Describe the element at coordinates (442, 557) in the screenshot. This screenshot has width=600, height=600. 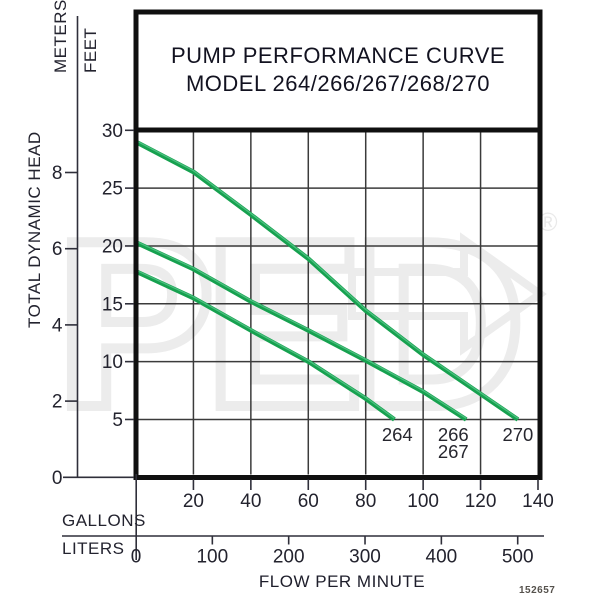
I see `liters-tick-label: 400` at that location.